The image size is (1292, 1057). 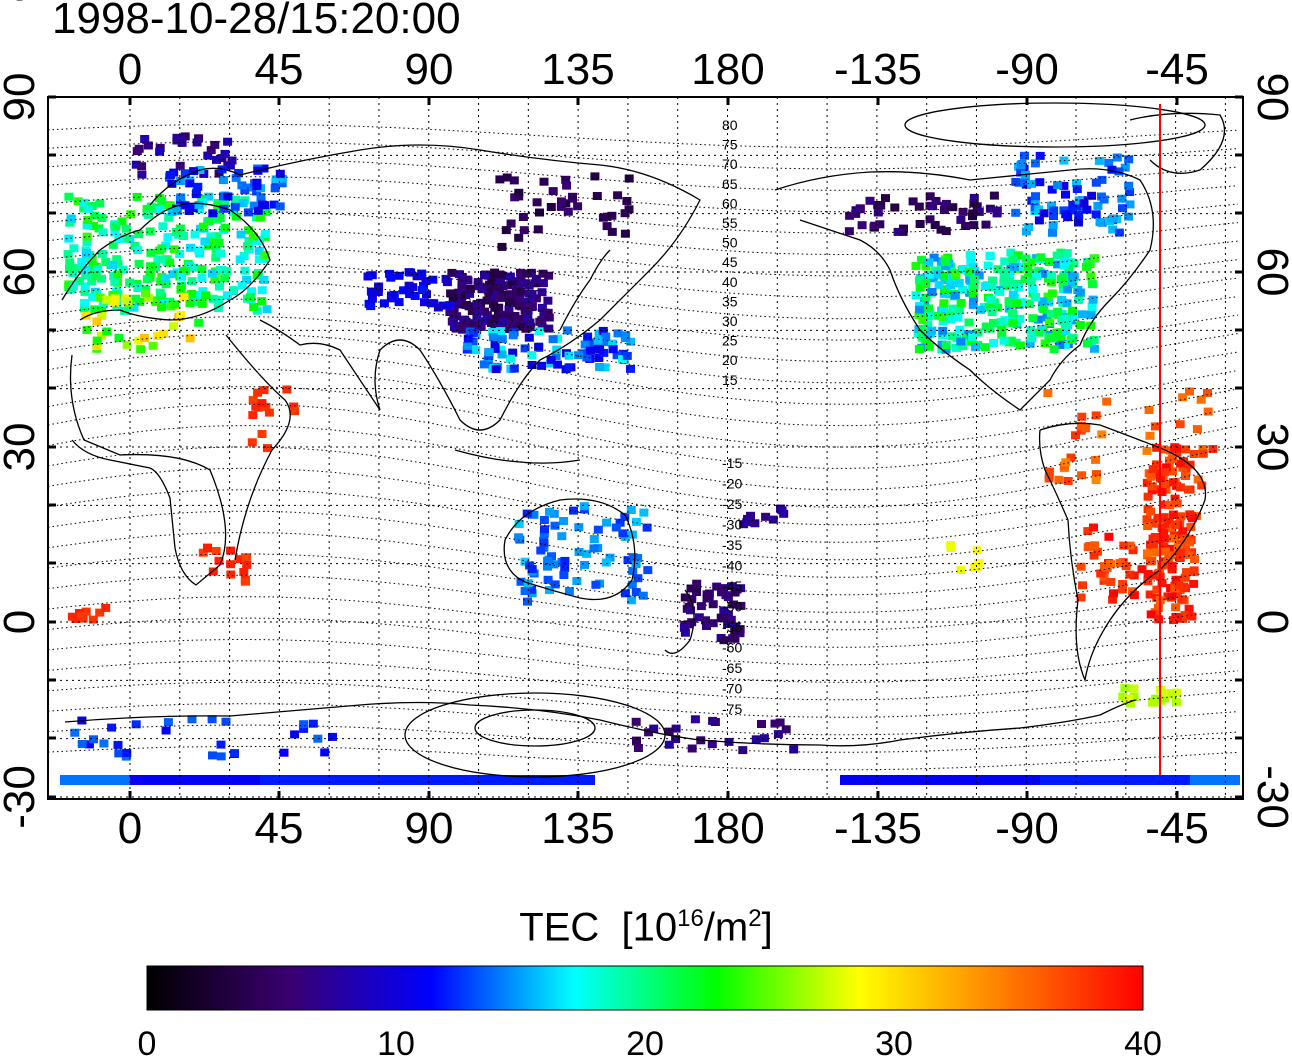 What do you see at coordinates (16, 5) in the screenshot?
I see `left-lat-label: -90` at bounding box center [16, 5].